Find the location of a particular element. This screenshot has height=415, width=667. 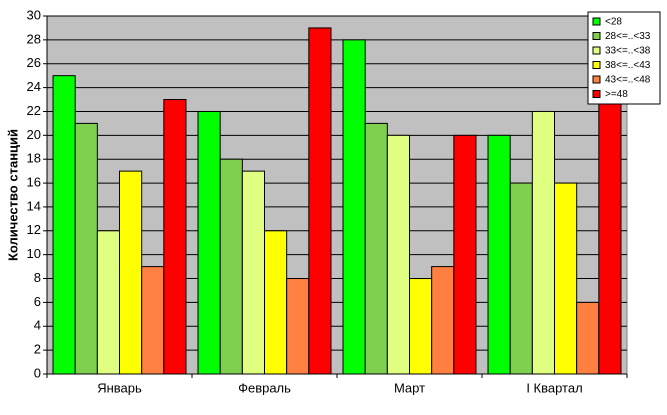

y-tick-label: 6 is located at coordinates (37, 301).